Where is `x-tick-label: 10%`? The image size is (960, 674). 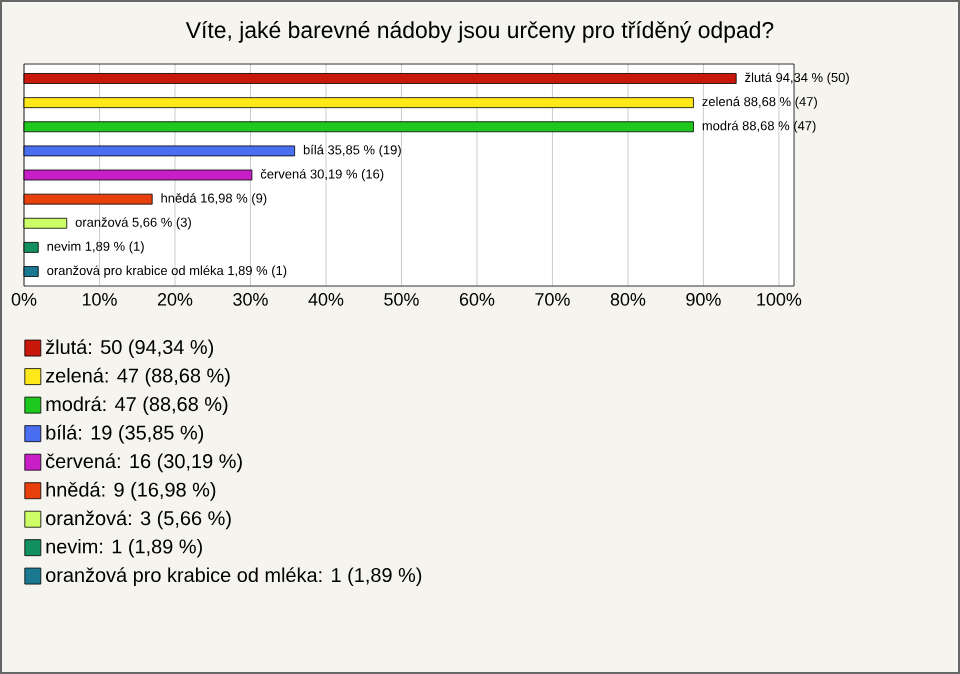 x-tick-label: 10% is located at coordinates (99, 299).